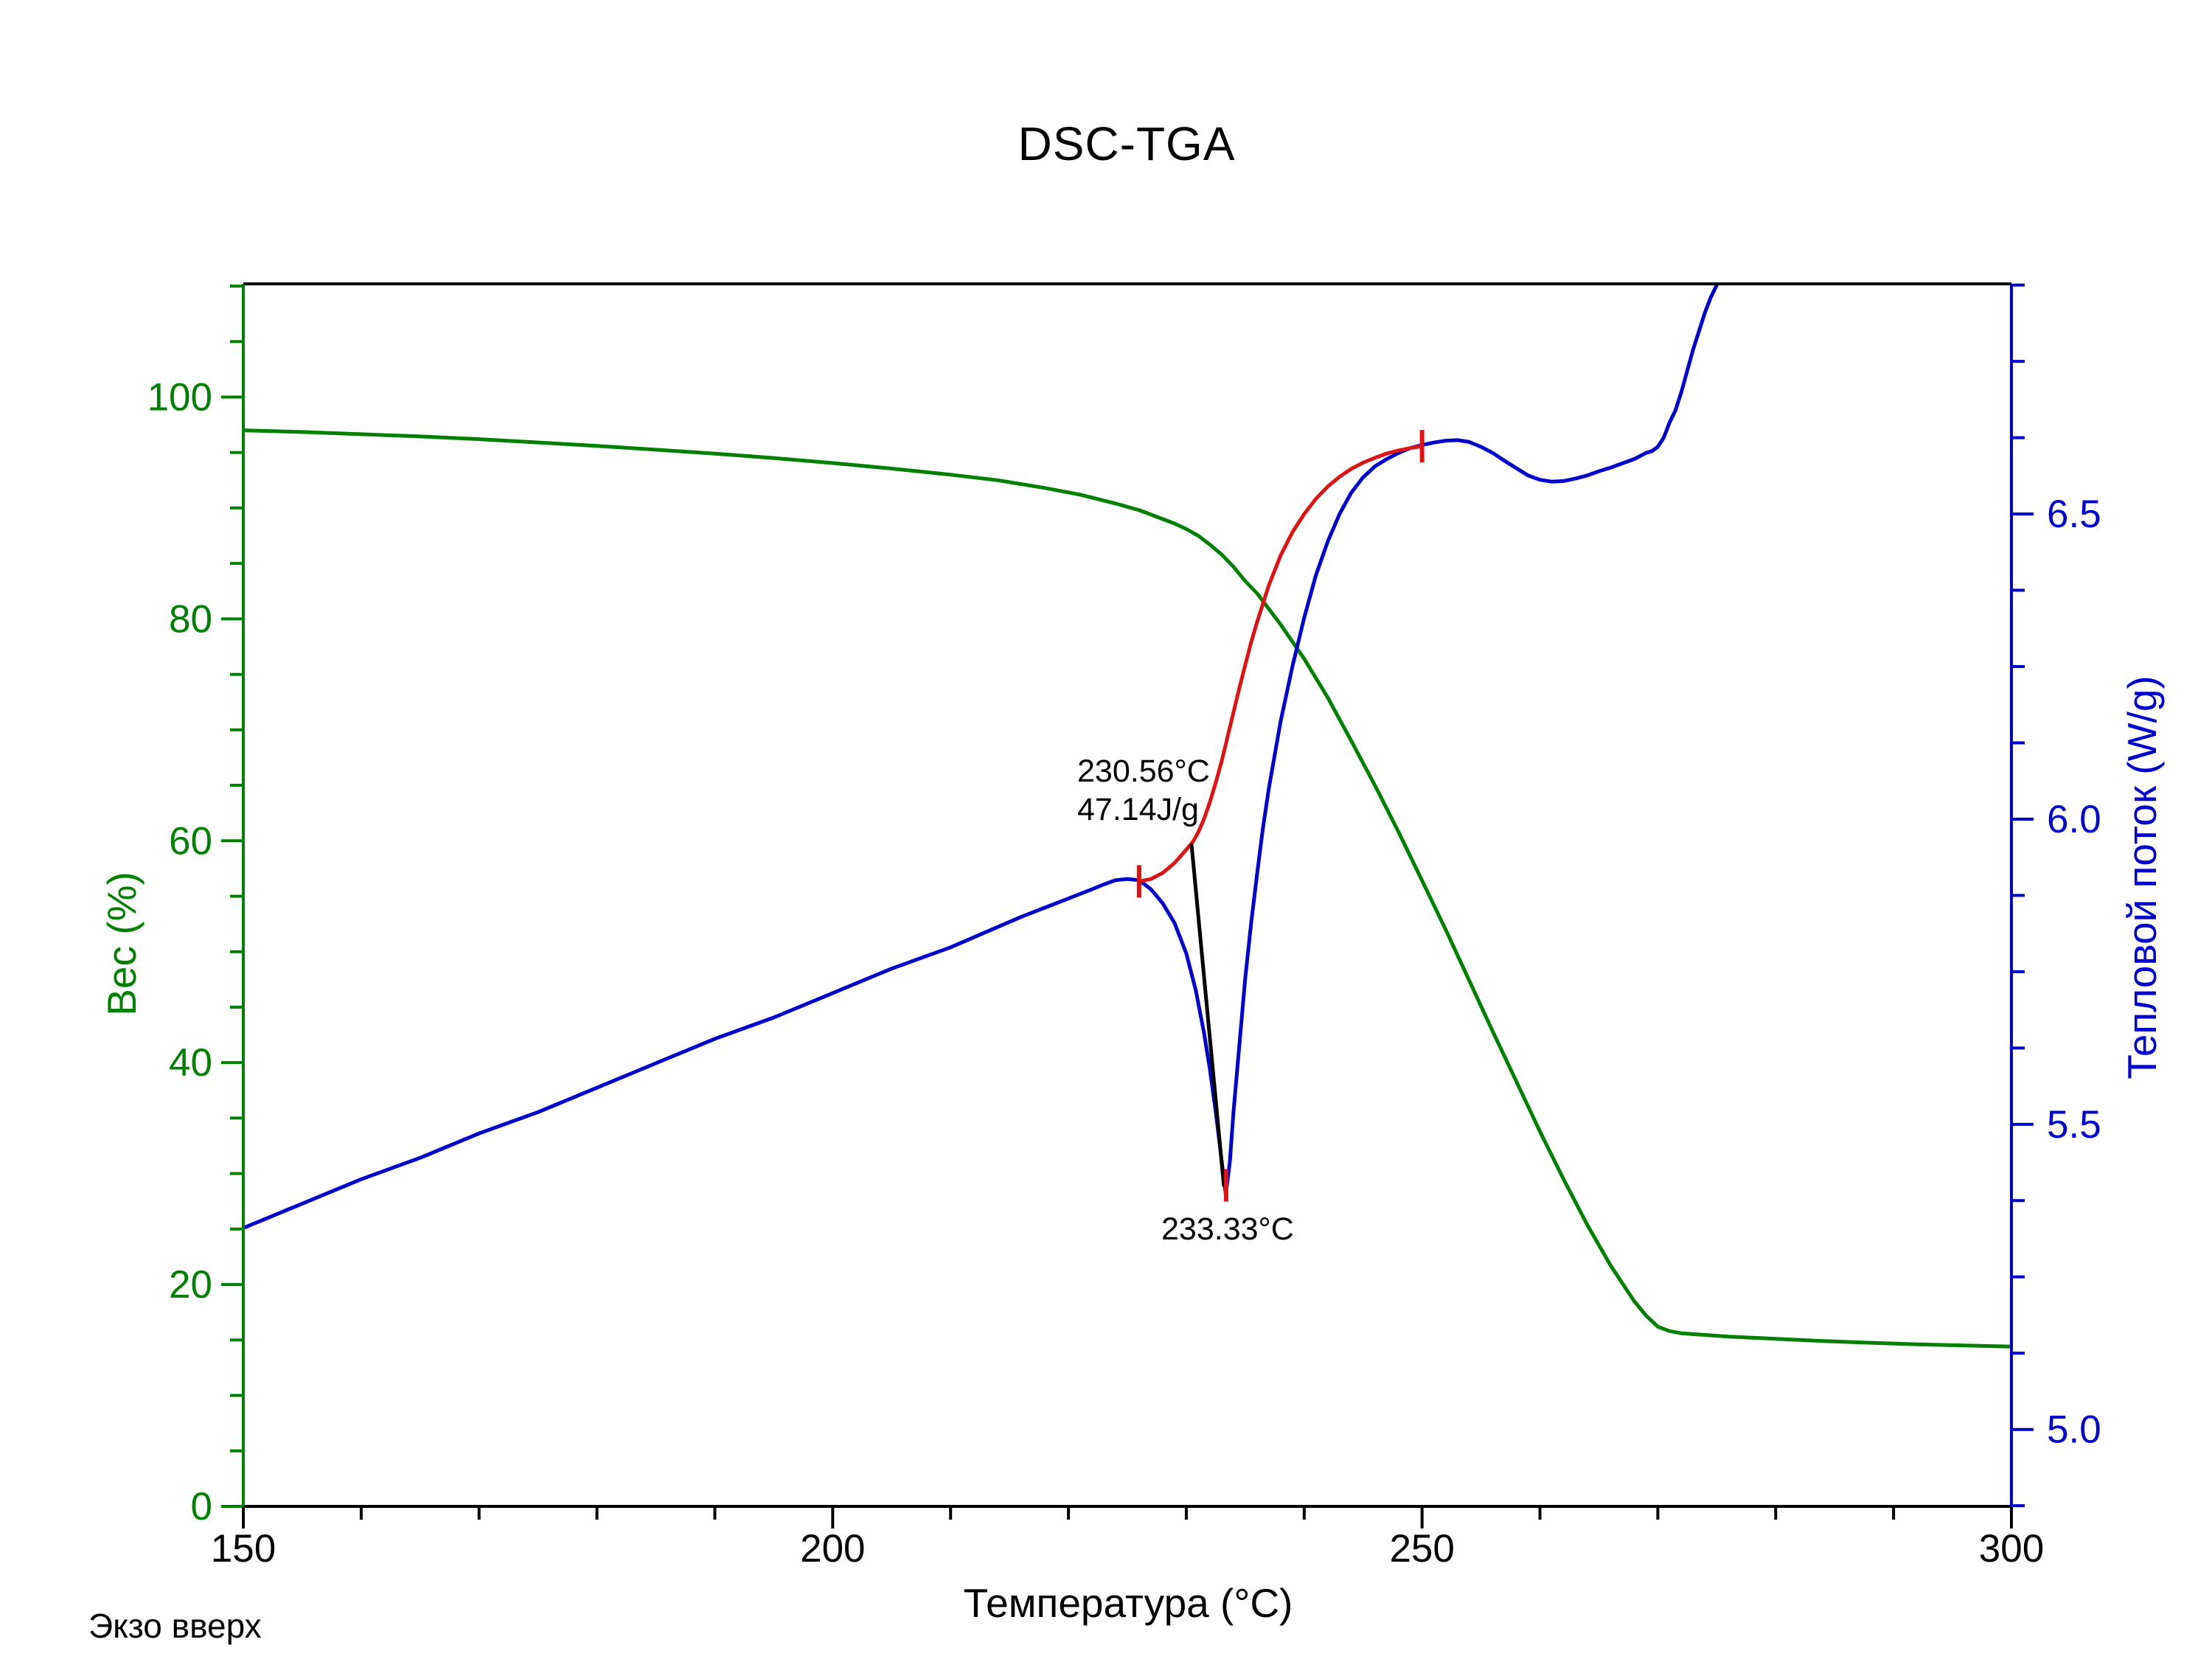 The height and width of the screenshot is (1659, 2212). I want to click on y-left-axis-title: Вес (%), so click(122, 944).